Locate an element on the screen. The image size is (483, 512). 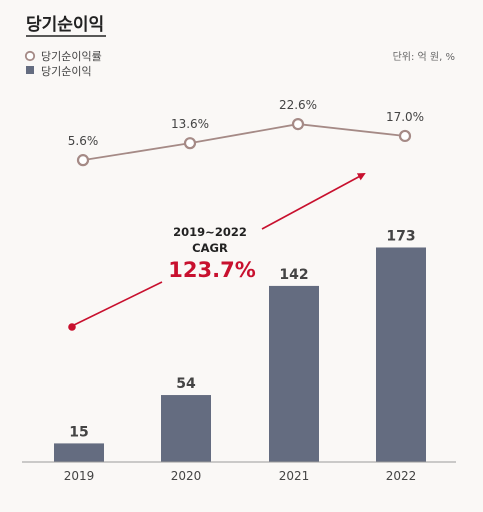
cagr-arrow-upper-segment is located at coordinates (313, 201).